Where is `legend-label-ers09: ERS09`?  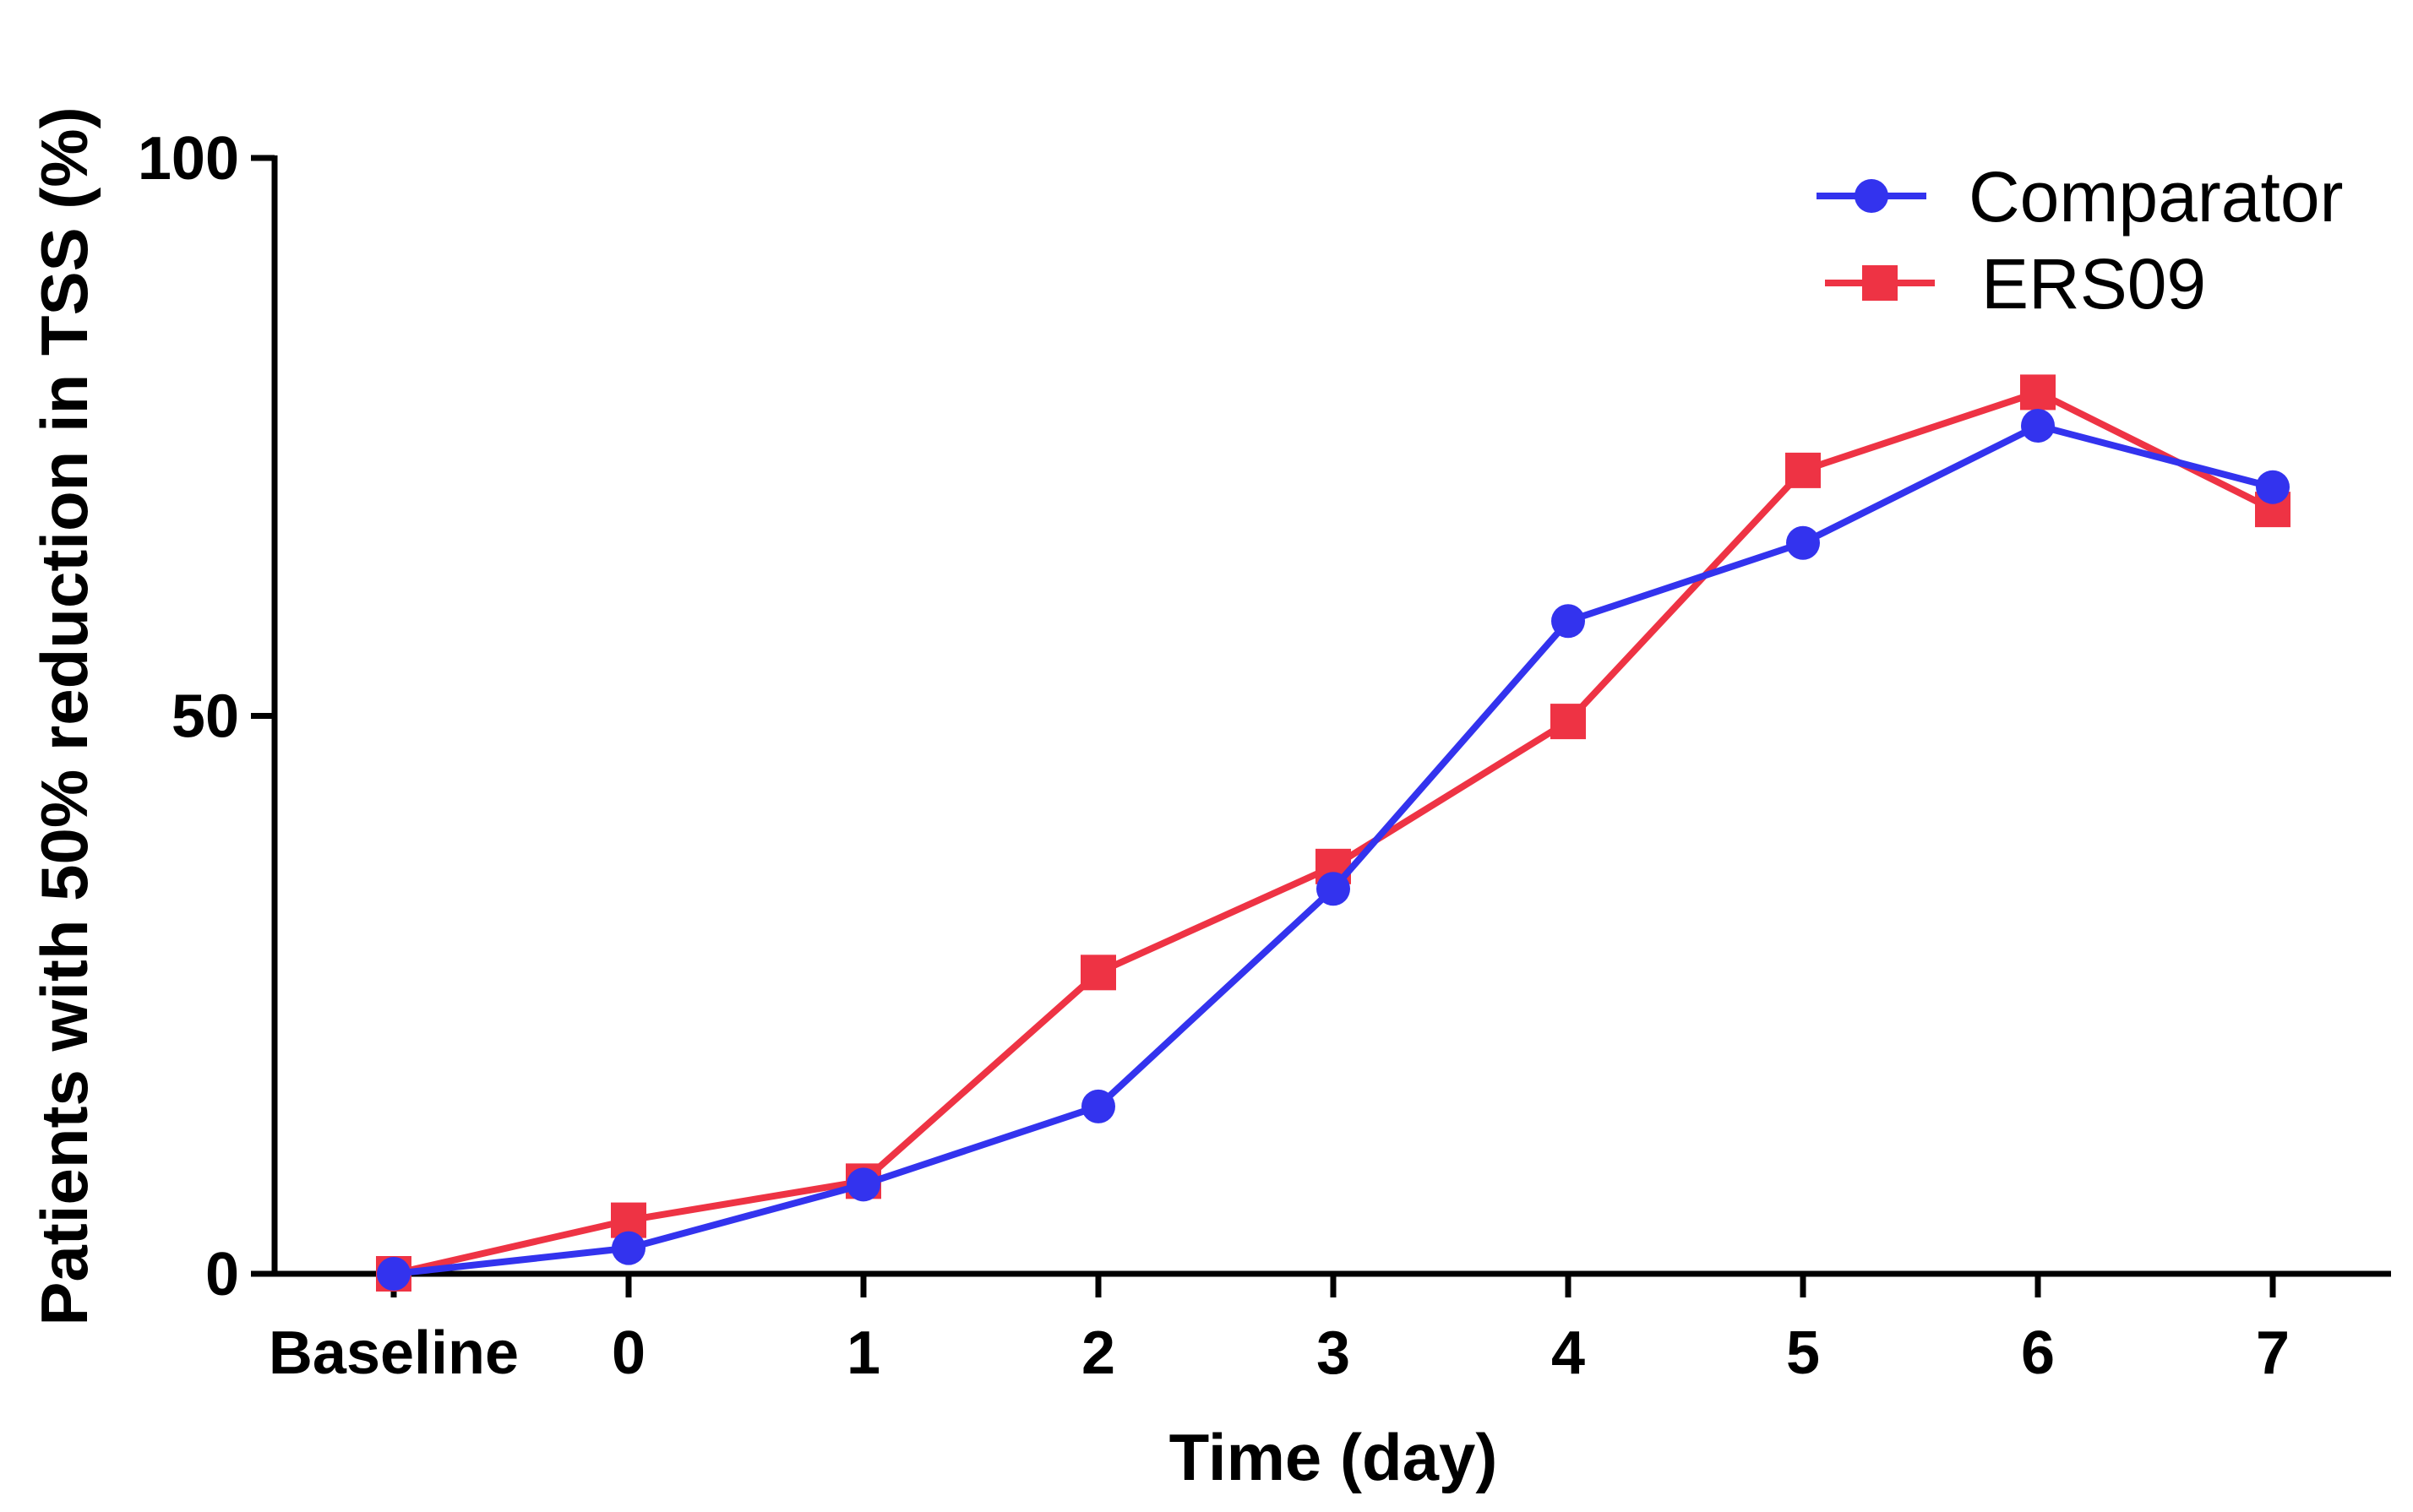 legend-label-ers09: ERS09 is located at coordinates (2093, 284).